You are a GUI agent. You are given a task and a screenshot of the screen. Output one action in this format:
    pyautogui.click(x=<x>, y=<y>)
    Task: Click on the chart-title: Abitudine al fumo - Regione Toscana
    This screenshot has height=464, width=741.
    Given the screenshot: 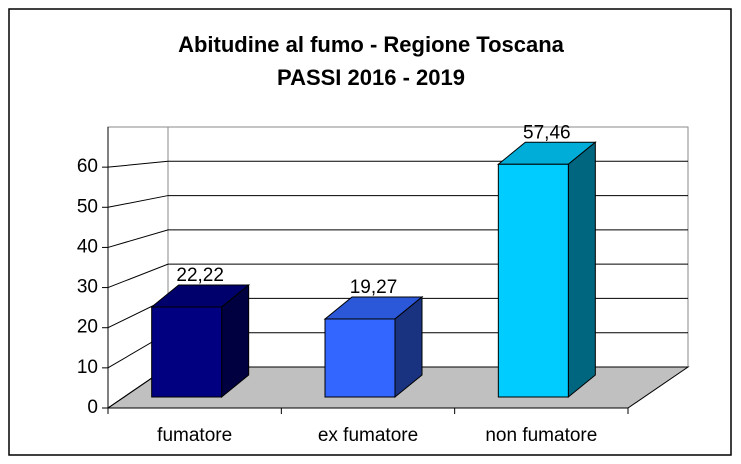 What is the action you would take?
    pyautogui.click(x=371, y=44)
    